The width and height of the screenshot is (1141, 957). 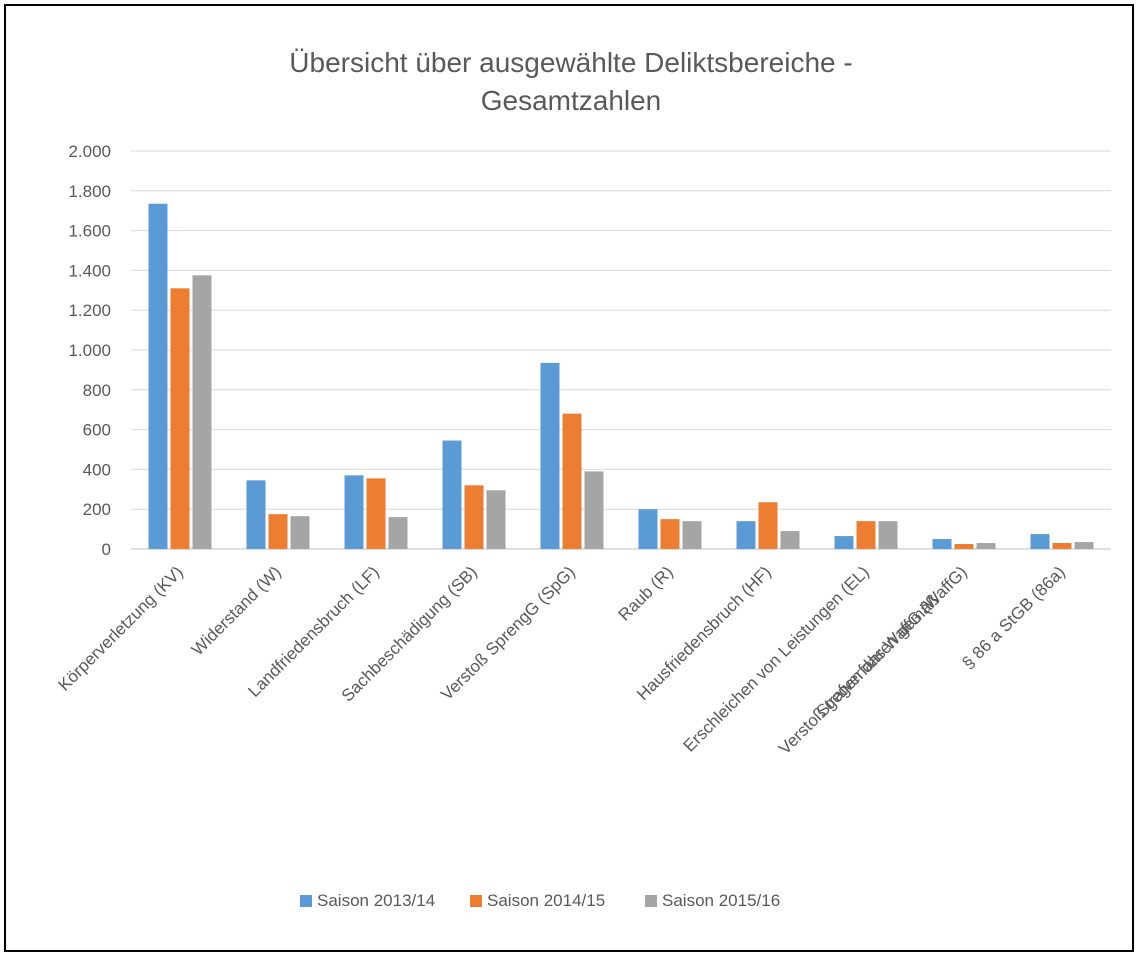 What do you see at coordinates (646, 593) in the screenshot?
I see `x-tick-label: Raub (R)` at bounding box center [646, 593].